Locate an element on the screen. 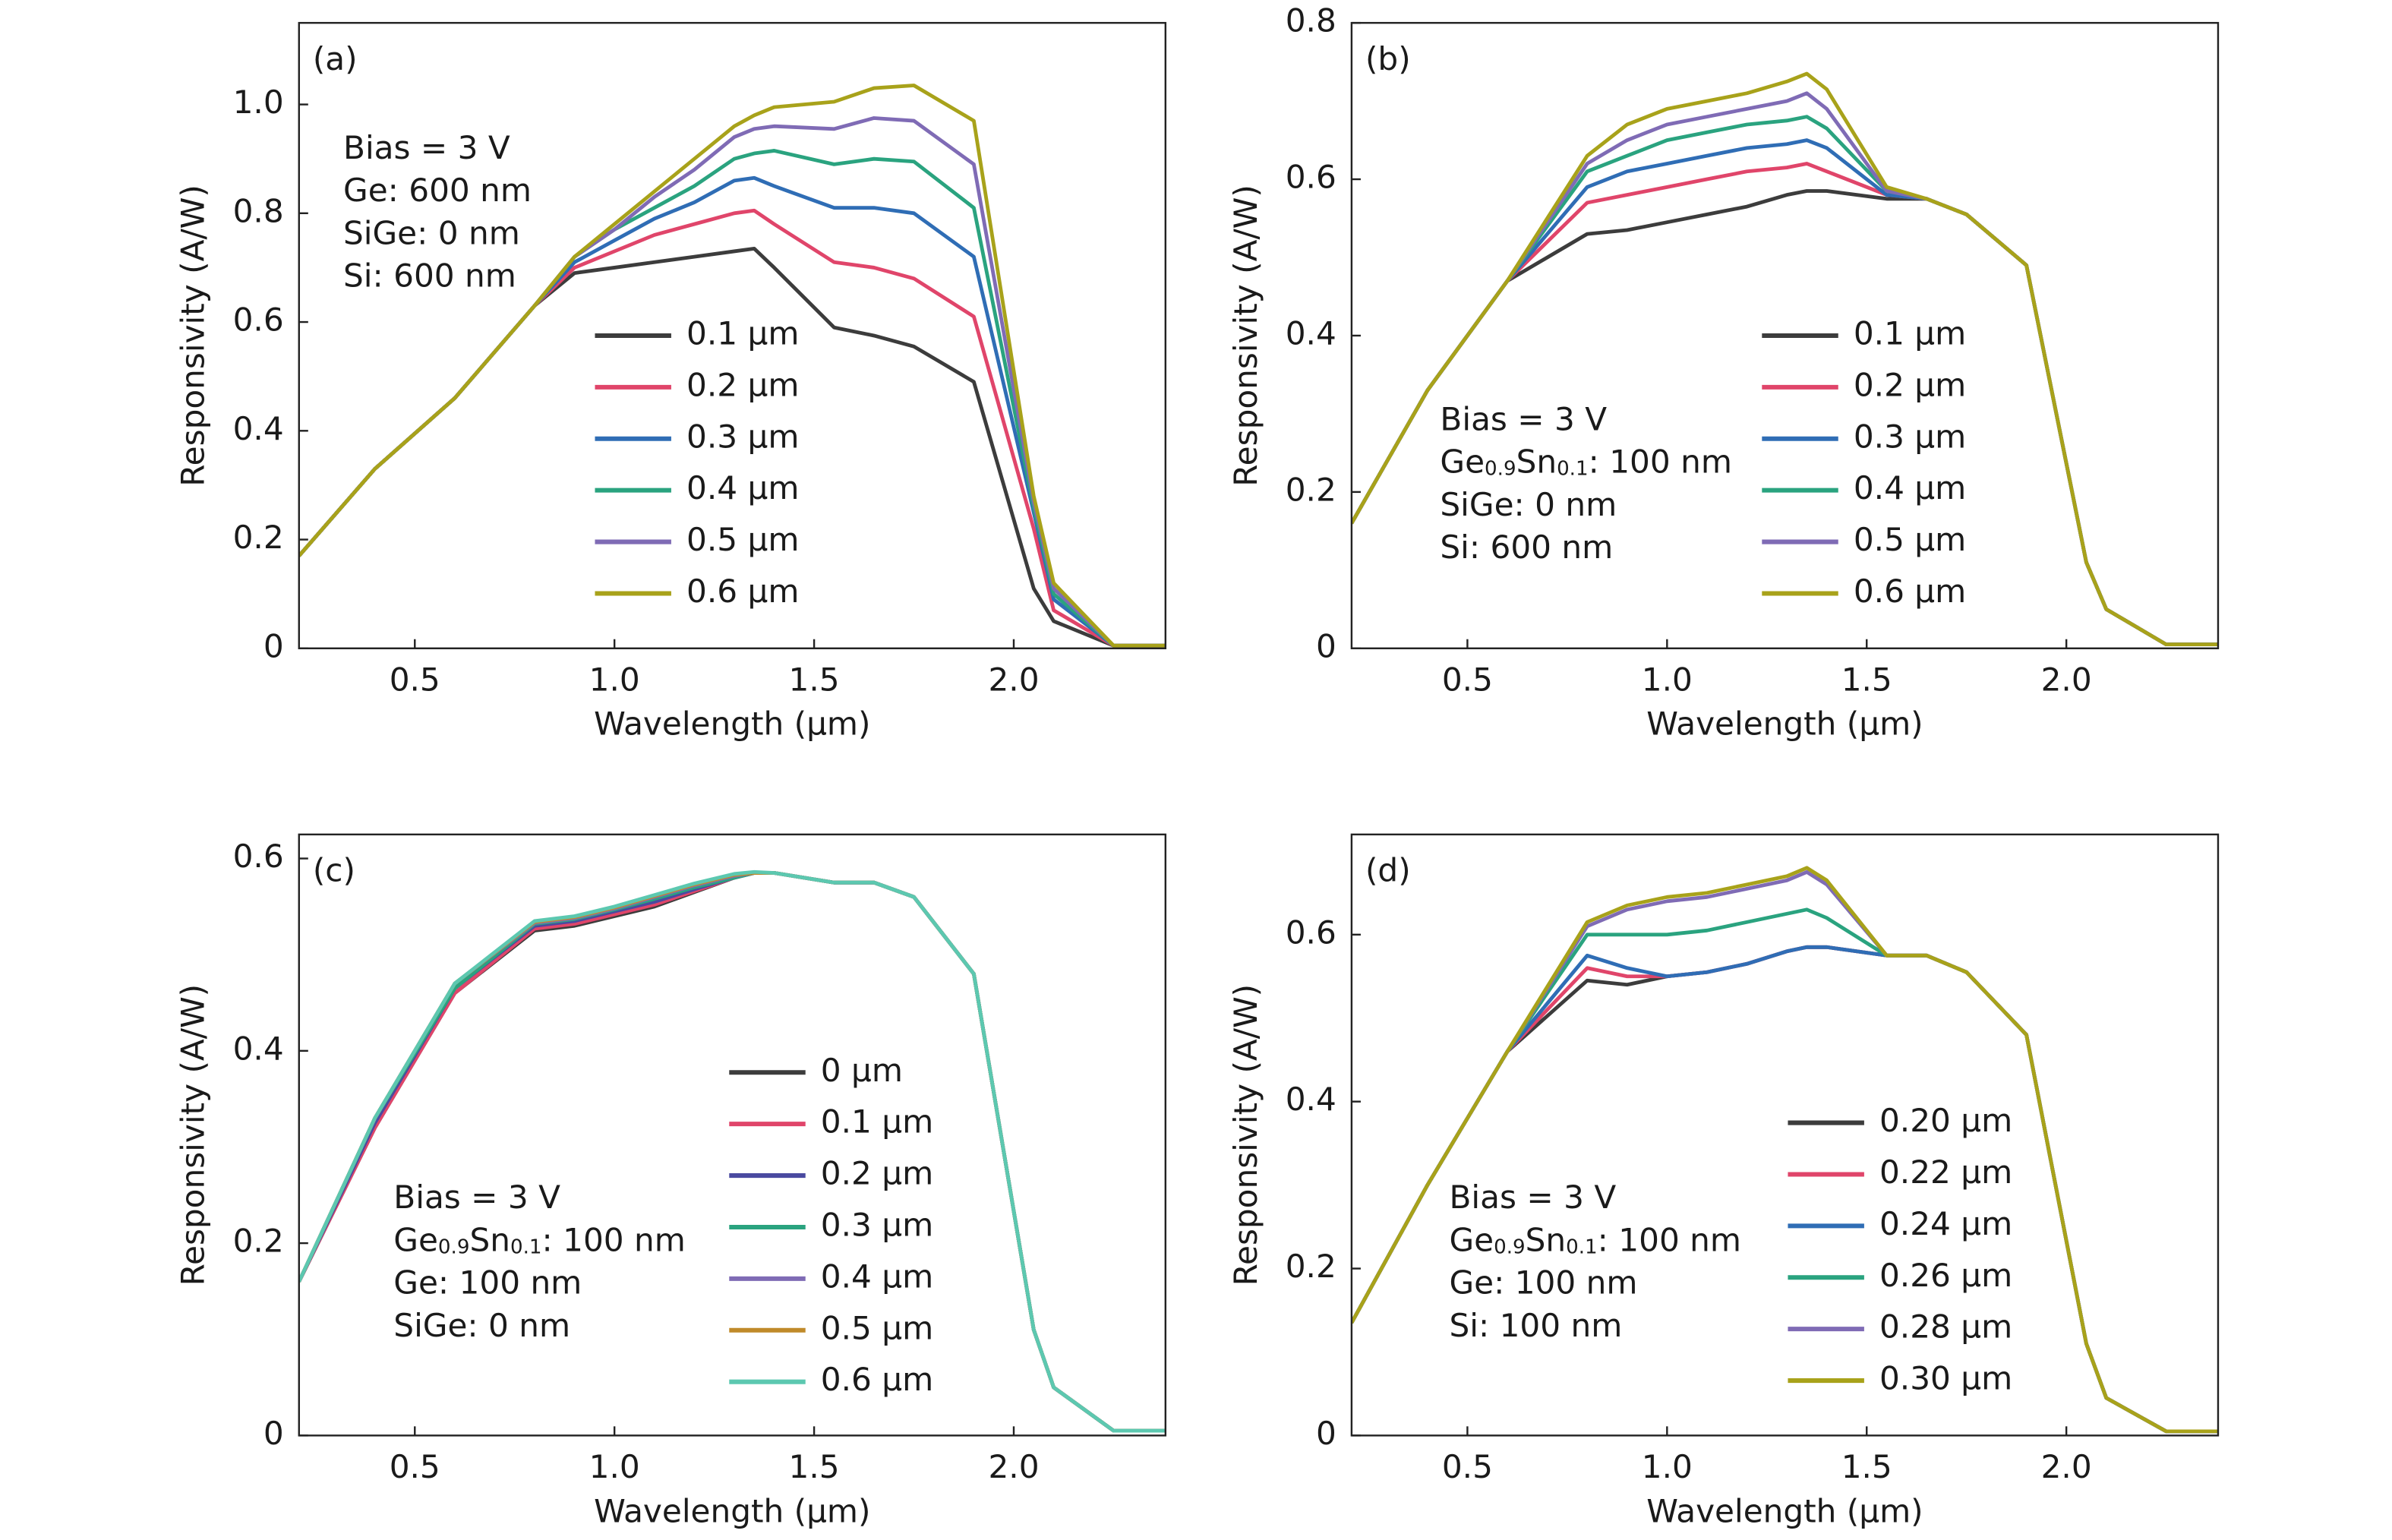 This screenshot has height=1540, width=2392. annotation-subscript: 0.1 is located at coordinates (1582, 1247).